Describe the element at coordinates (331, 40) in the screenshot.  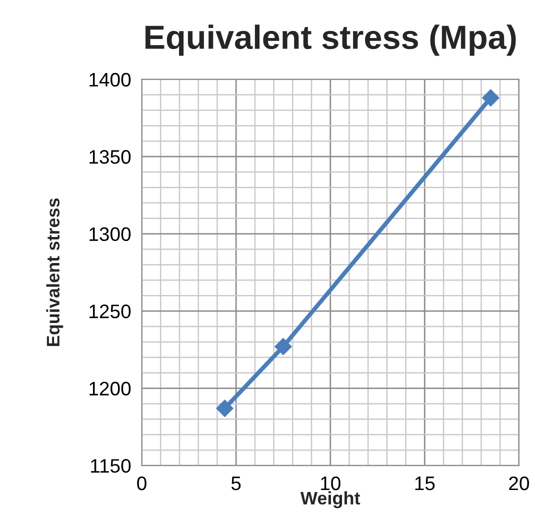
I see `chart-title: Equivalent stress (Mpa)` at that location.